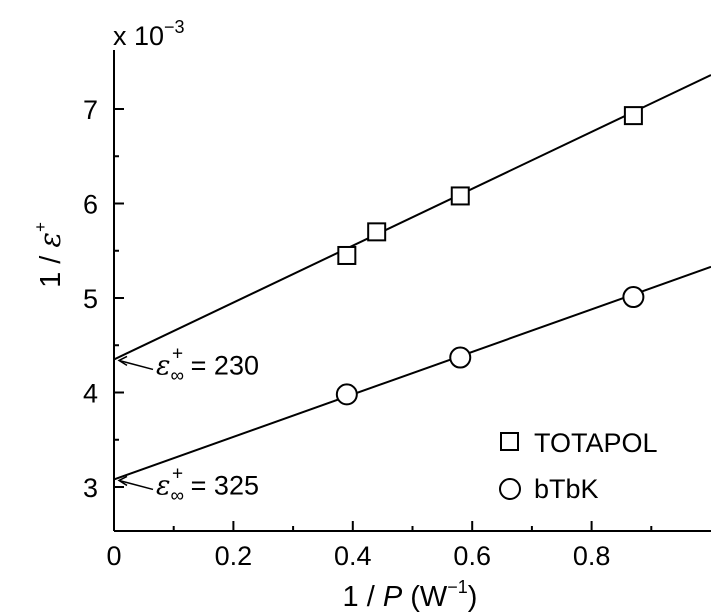 The width and height of the screenshot is (711, 613). I want to click on y-tick-label: 7, so click(90, 110).